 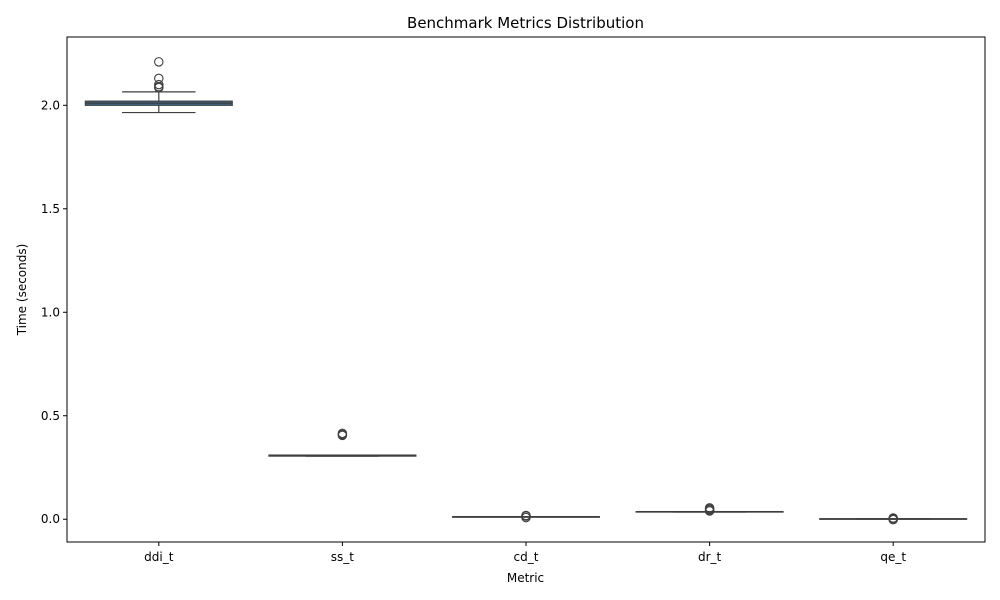 What do you see at coordinates (50, 209) in the screenshot?
I see `y-tick-label: 1.5` at bounding box center [50, 209].